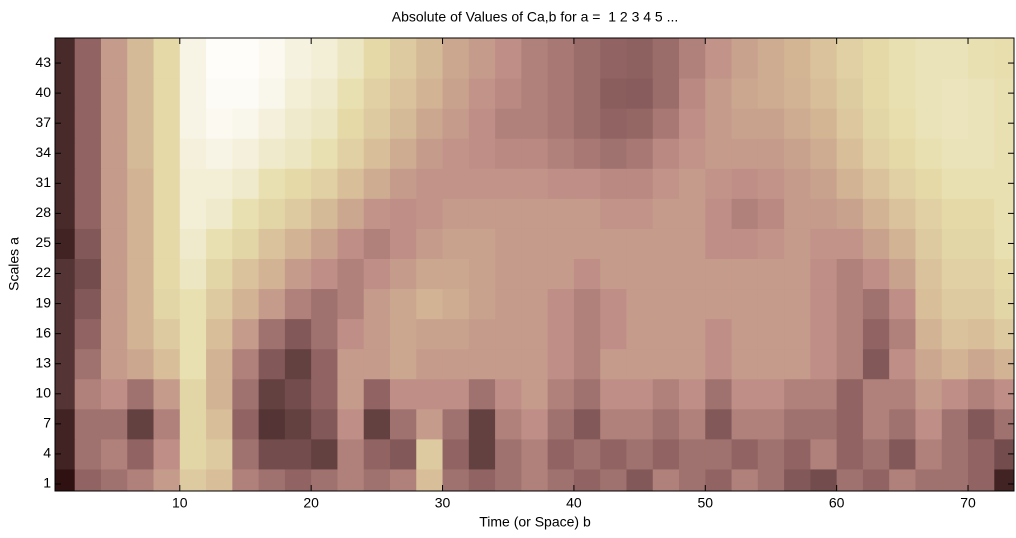  Describe the element at coordinates (574, 503) in the screenshot. I see `x-tick-label: 40` at that location.